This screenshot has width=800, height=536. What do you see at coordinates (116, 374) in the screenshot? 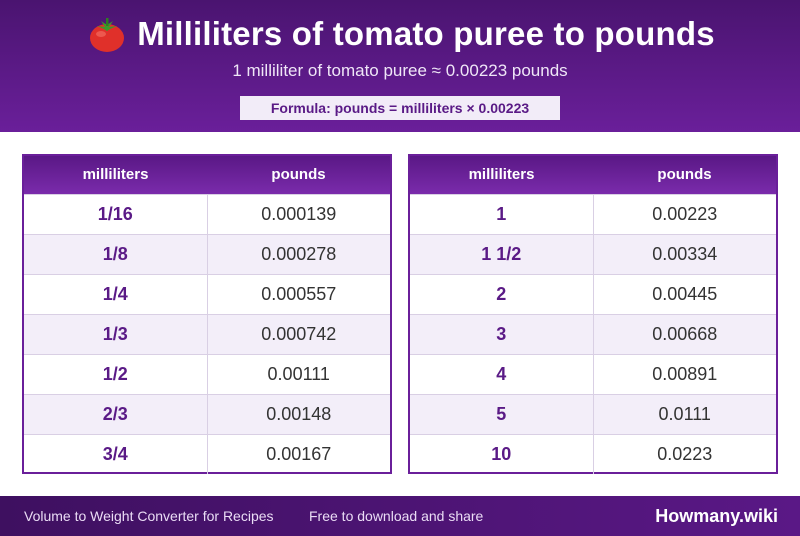
I see `milliliters-cell: 1/2` at bounding box center [116, 374].